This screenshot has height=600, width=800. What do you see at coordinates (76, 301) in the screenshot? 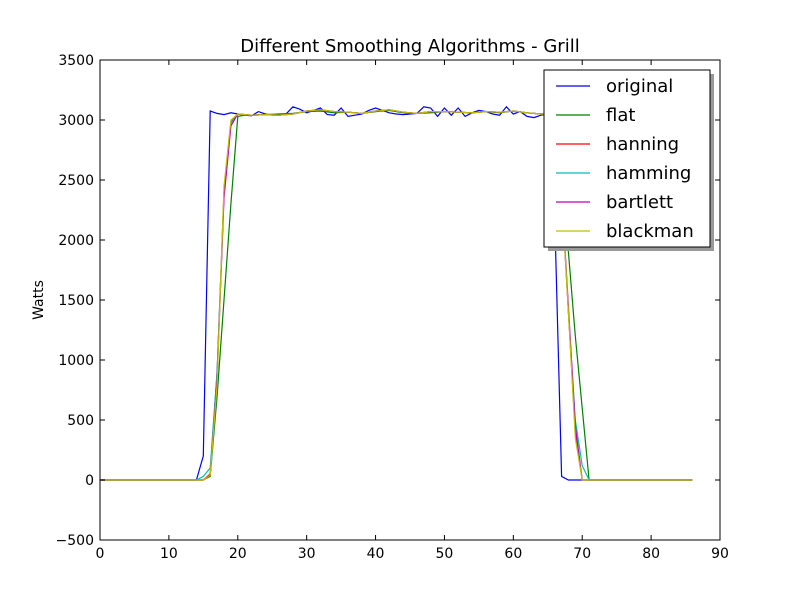
I see `y-tick-label: 1500` at bounding box center [76, 301].